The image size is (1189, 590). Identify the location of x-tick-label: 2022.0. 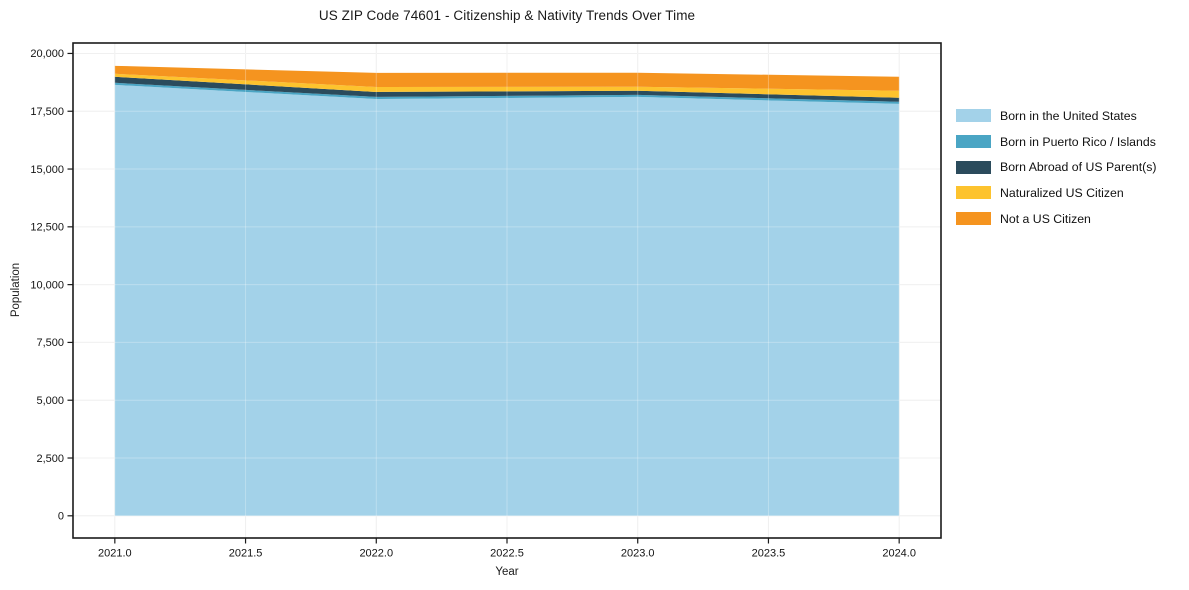
(376, 554).